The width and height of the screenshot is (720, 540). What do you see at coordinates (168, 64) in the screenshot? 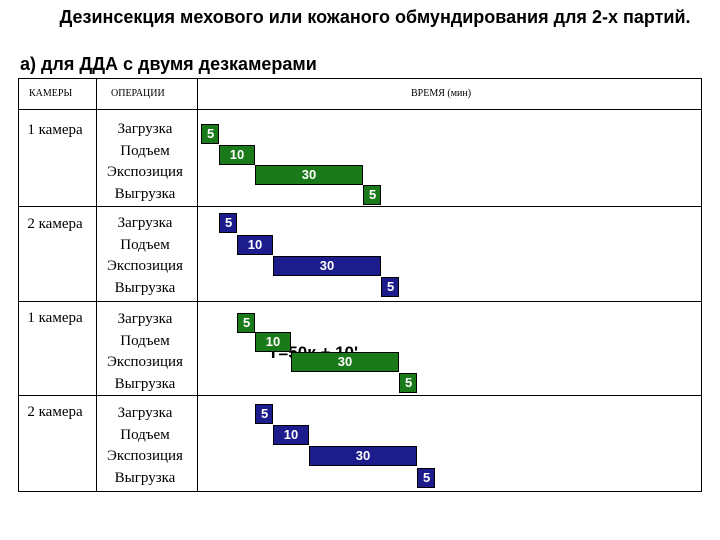
I see `subtitle: а) для ДДА с двумя дезкамерами` at bounding box center [168, 64].